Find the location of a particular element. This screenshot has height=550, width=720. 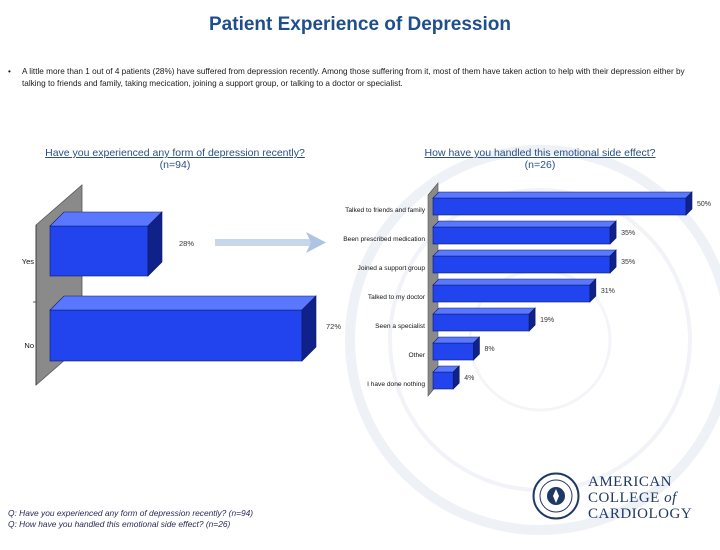

chart1-value-label: 28% is located at coordinates (186, 243).